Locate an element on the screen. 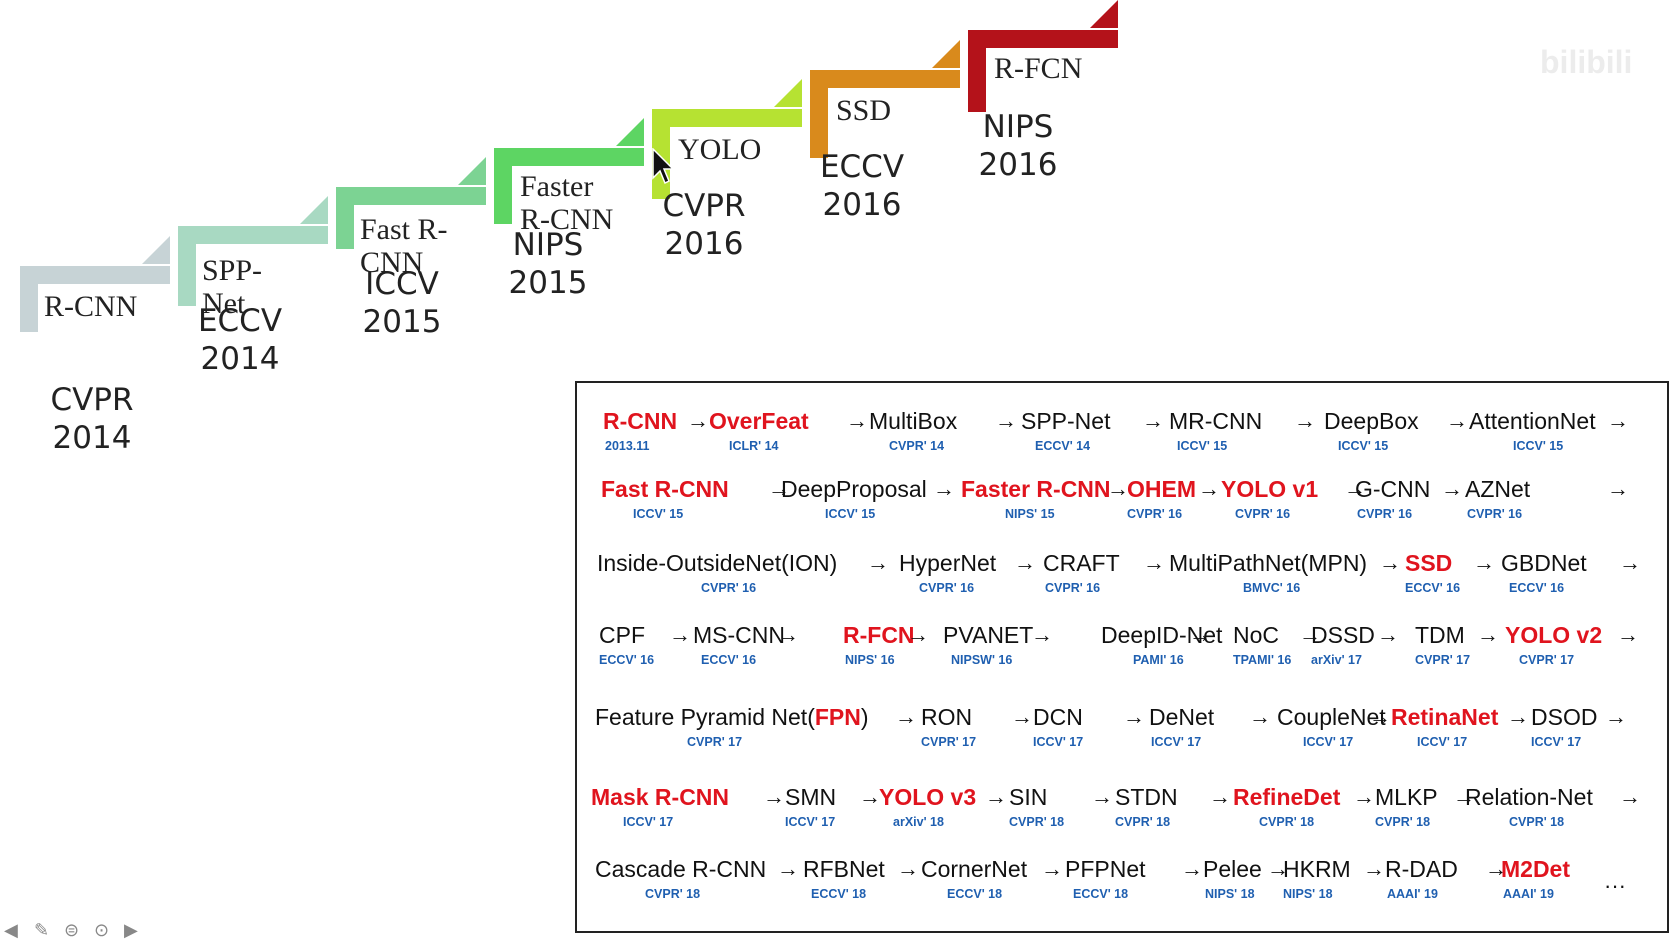 This screenshot has height=941, width=1675. detector-name: DeepBox is located at coordinates (1371, 421).